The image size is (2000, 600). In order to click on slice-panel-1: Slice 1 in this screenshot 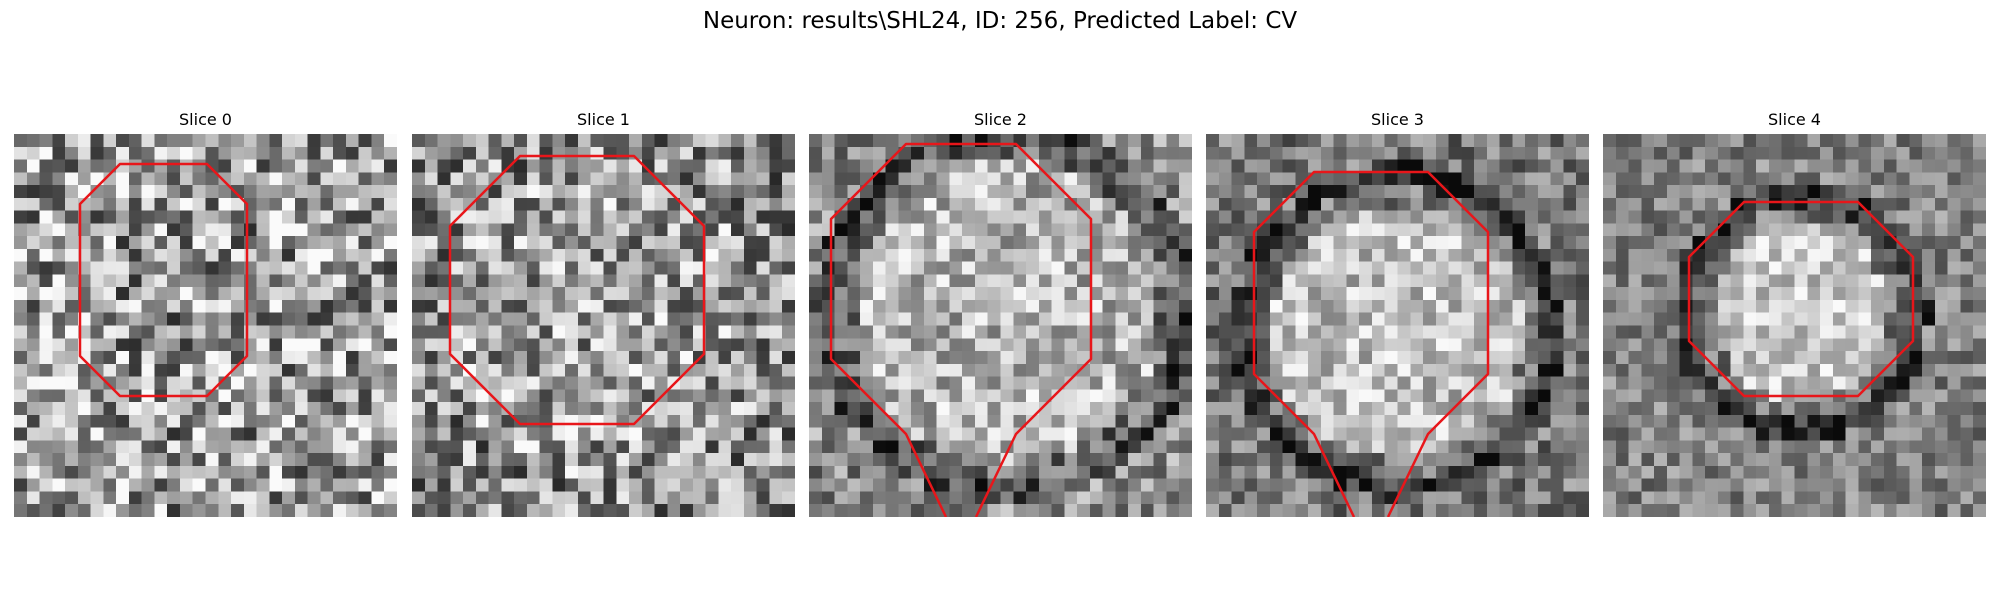, I will do `click(603, 313)`.